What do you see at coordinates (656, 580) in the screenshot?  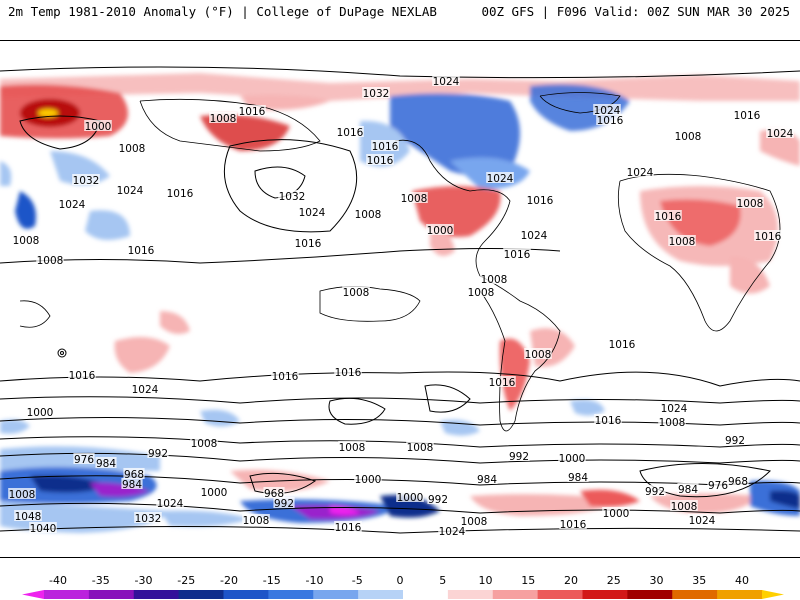 I see `colorbar-tick-label: 30` at bounding box center [656, 580].